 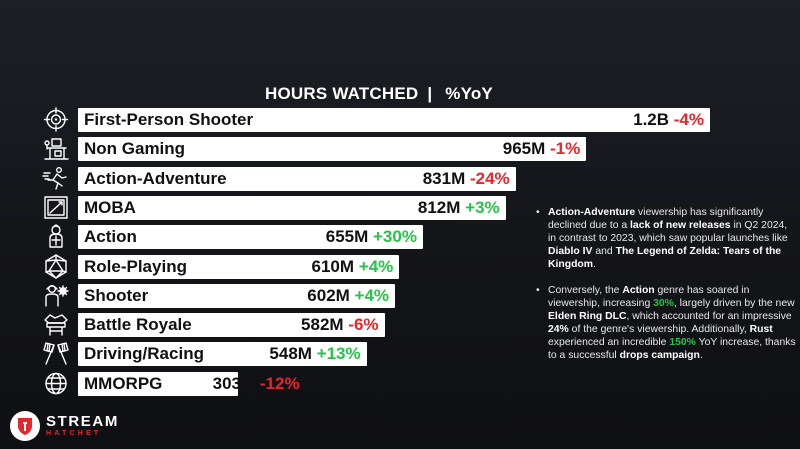 What do you see at coordinates (659, 329) in the screenshot?
I see `note-text: of the genre's viewership. Additionally,` at bounding box center [659, 329].